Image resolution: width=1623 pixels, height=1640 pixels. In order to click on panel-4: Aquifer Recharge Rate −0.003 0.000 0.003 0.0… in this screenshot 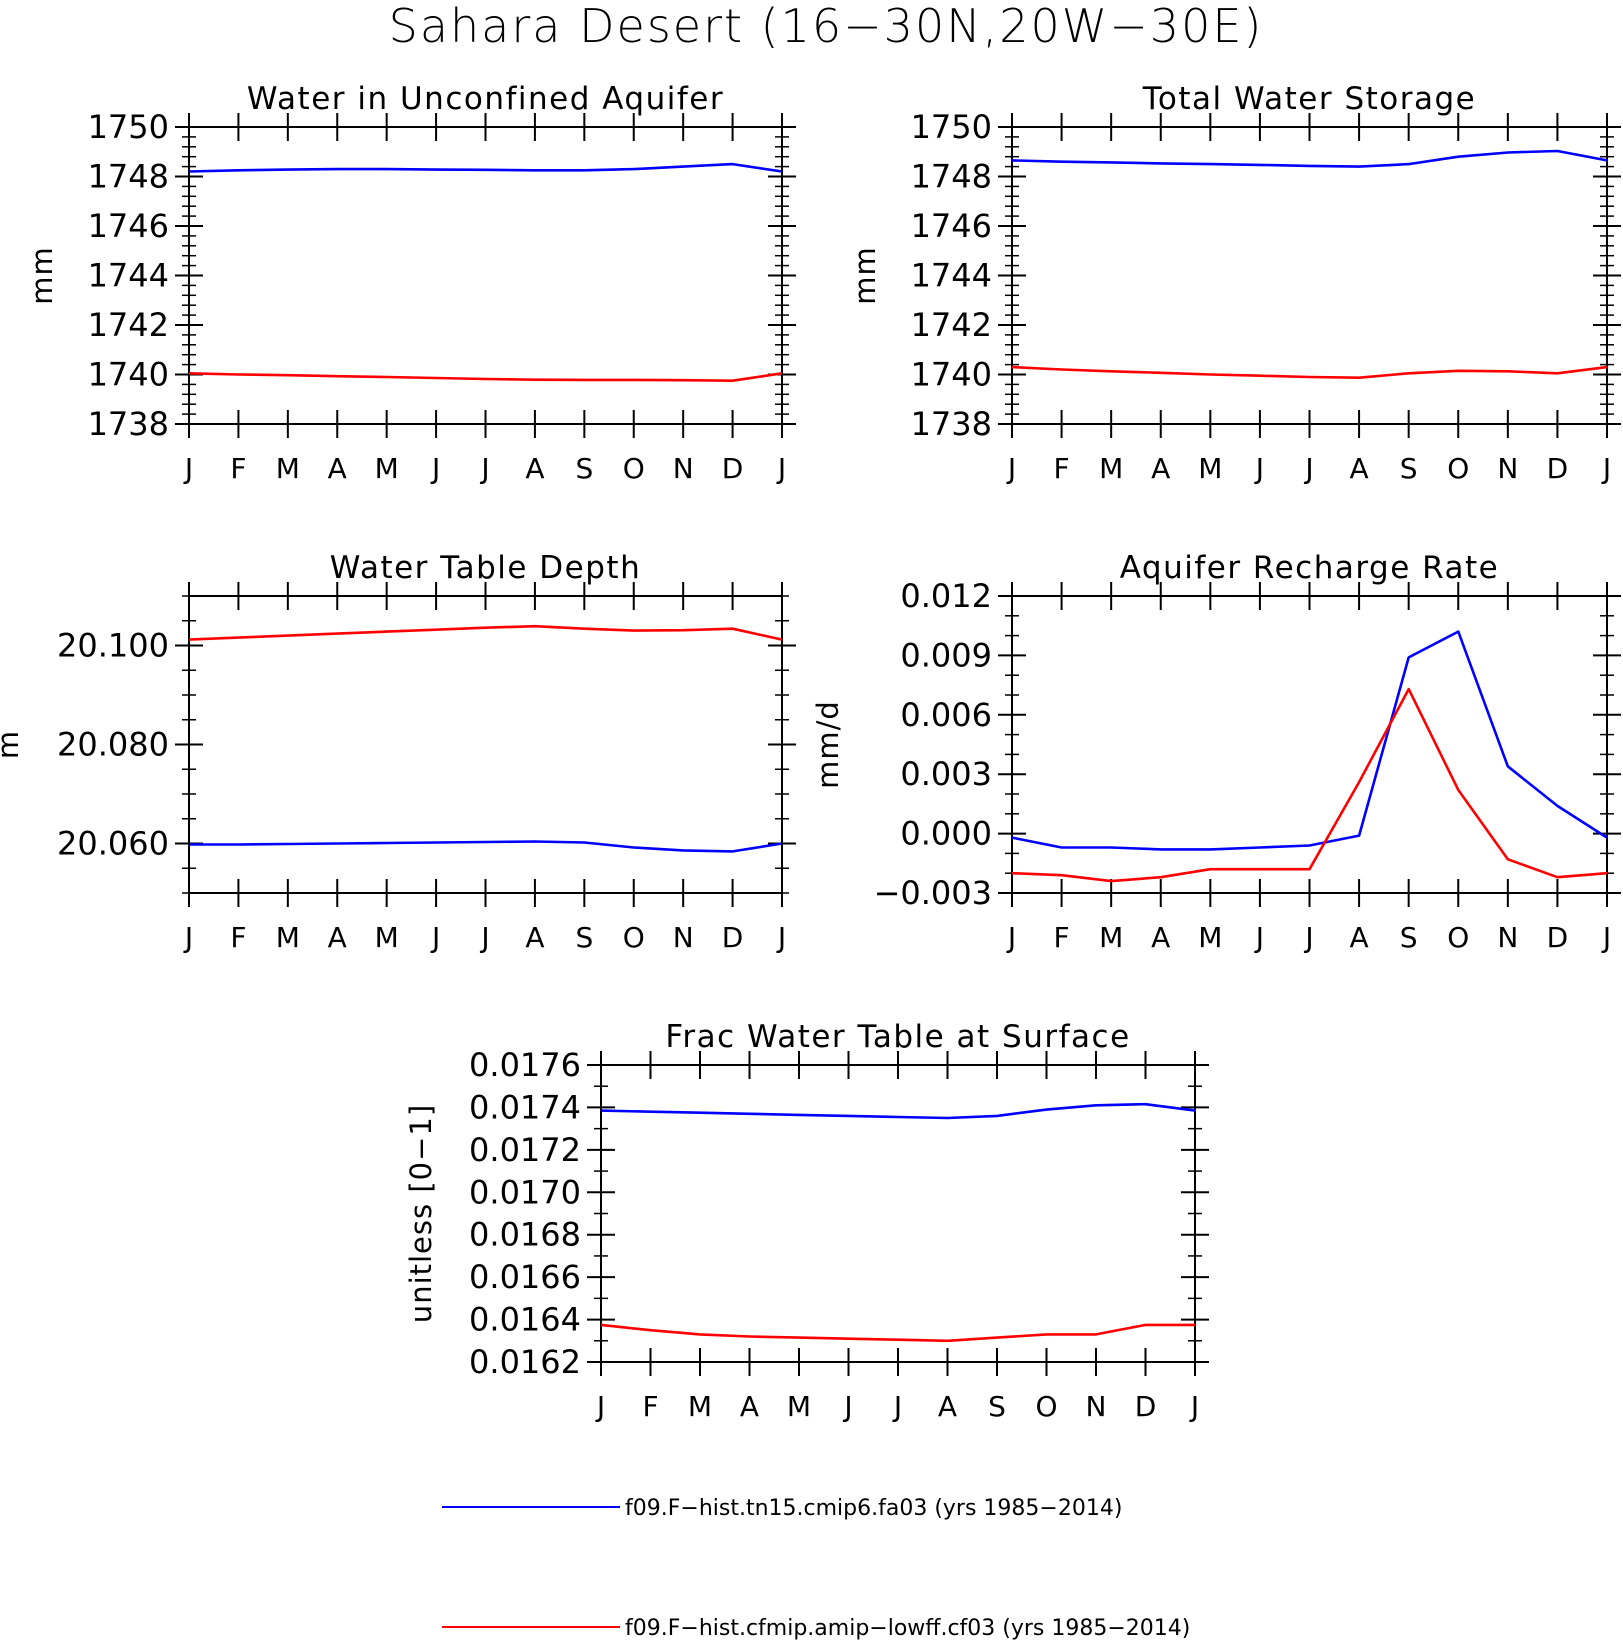, I will do `click(1216, 752)`.